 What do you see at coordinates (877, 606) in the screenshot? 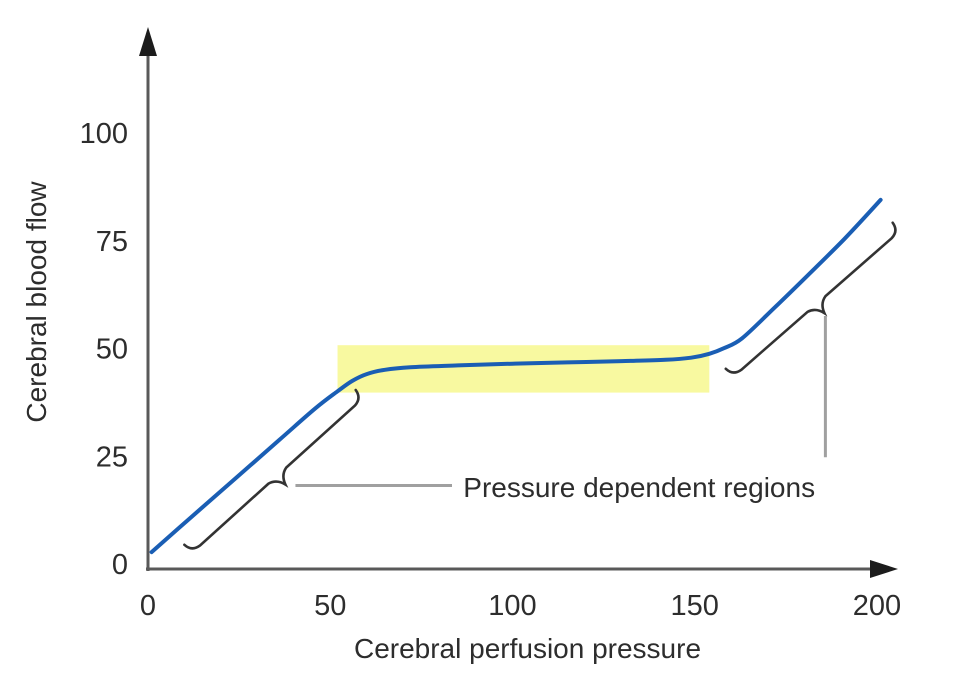
I see `x-tick-label: 200` at bounding box center [877, 606].